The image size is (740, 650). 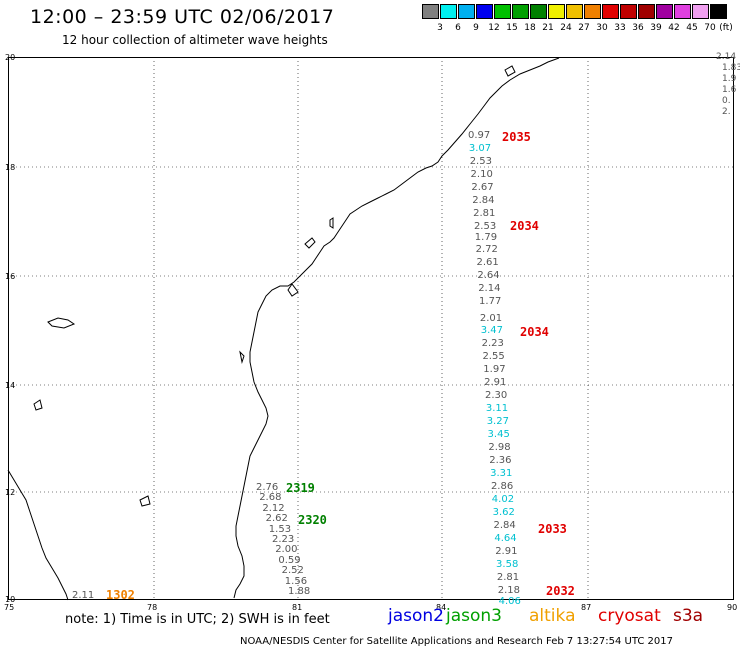 What do you see at coordinates (441, 607) in the screenshot?
I see `x-tick-label: 84` at bounding box center [441, 607].